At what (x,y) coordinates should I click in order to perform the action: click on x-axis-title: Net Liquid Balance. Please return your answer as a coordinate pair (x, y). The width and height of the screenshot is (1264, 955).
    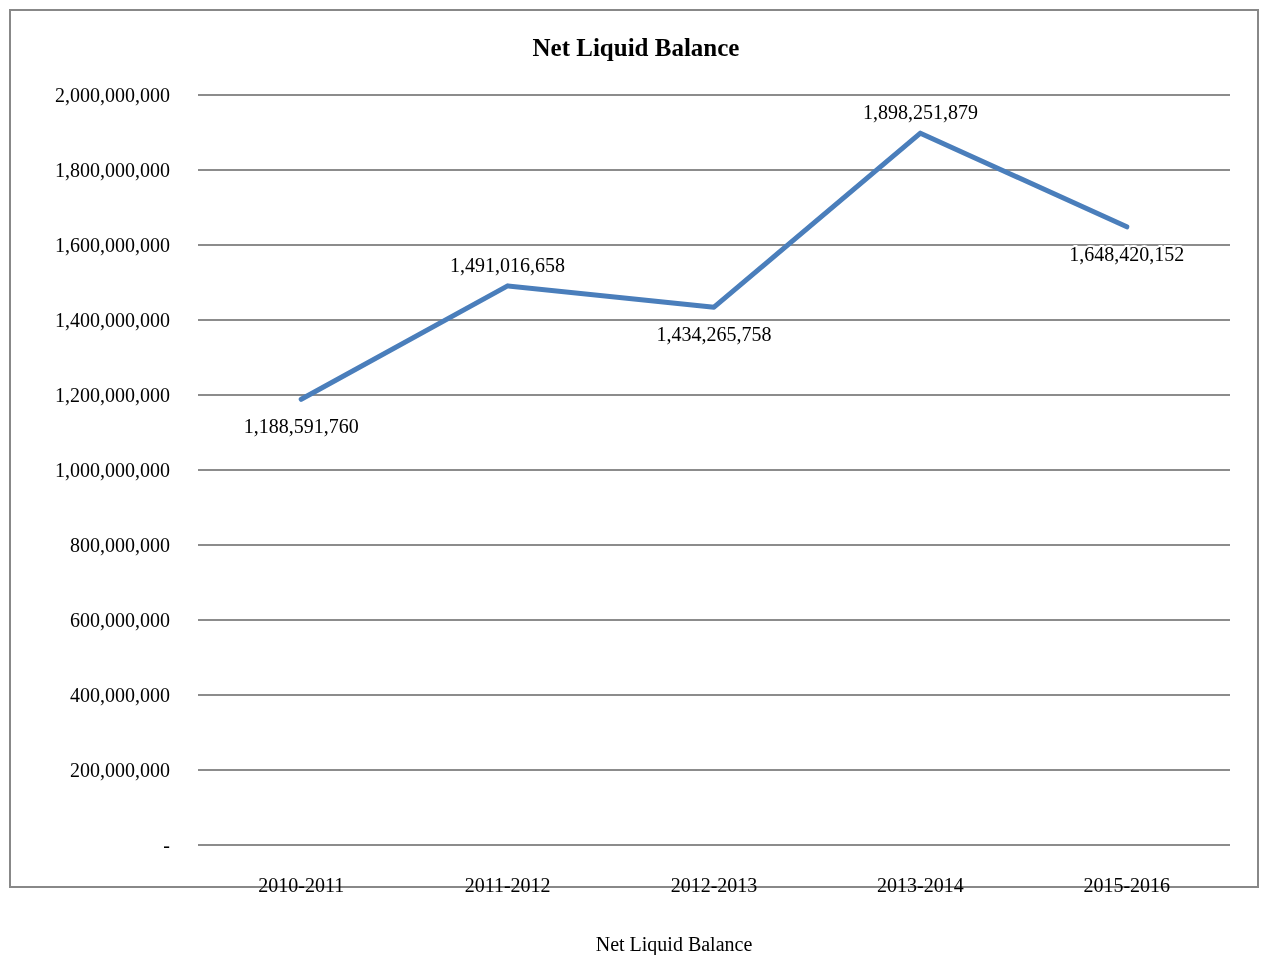
    Looking at the image, I should click on (674, 944).